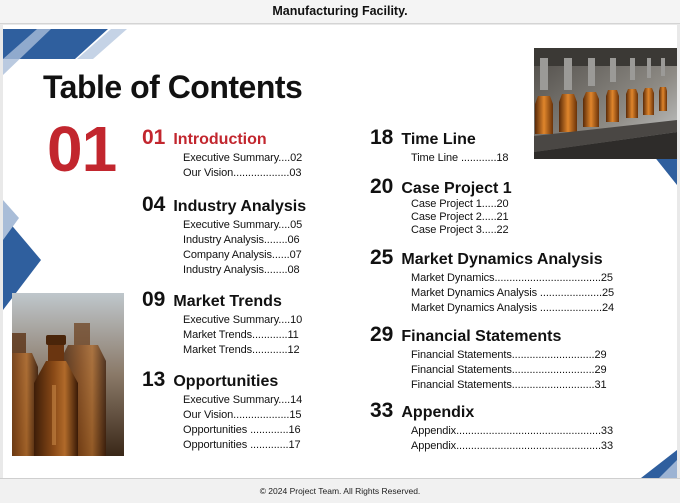 The width and height of the screenshot is (680, 503). I want to click on toc-entry: Opportunities .............17, so click(242, 445).